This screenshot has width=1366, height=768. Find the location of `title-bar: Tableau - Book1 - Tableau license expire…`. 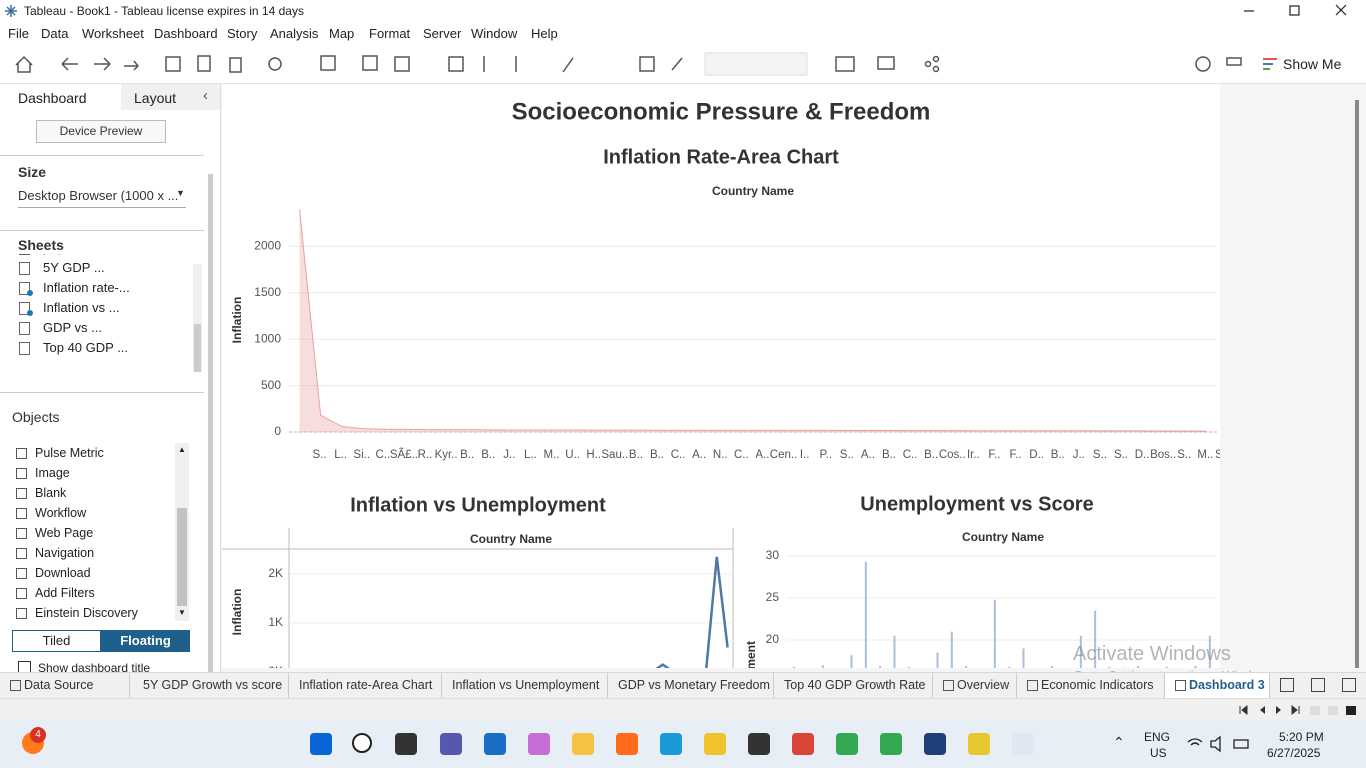

title-bar: Tableau - Book1 - Tableau license expire… is located at coordinates (683, 11).